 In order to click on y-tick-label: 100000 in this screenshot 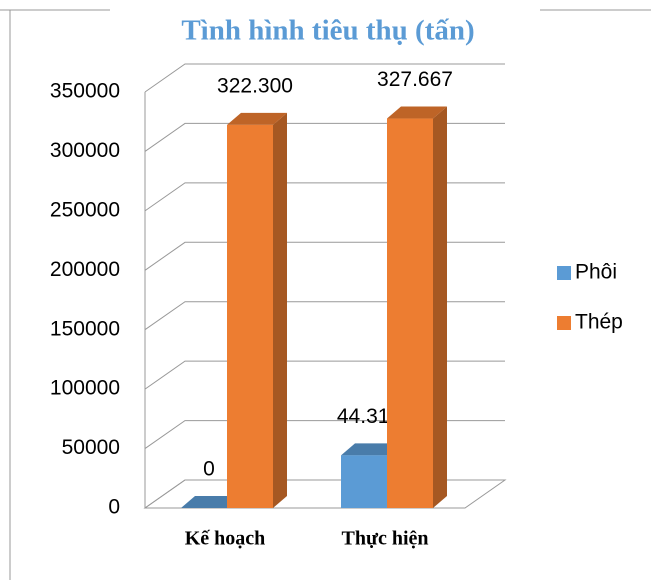, I will do `click(85, 388)`.